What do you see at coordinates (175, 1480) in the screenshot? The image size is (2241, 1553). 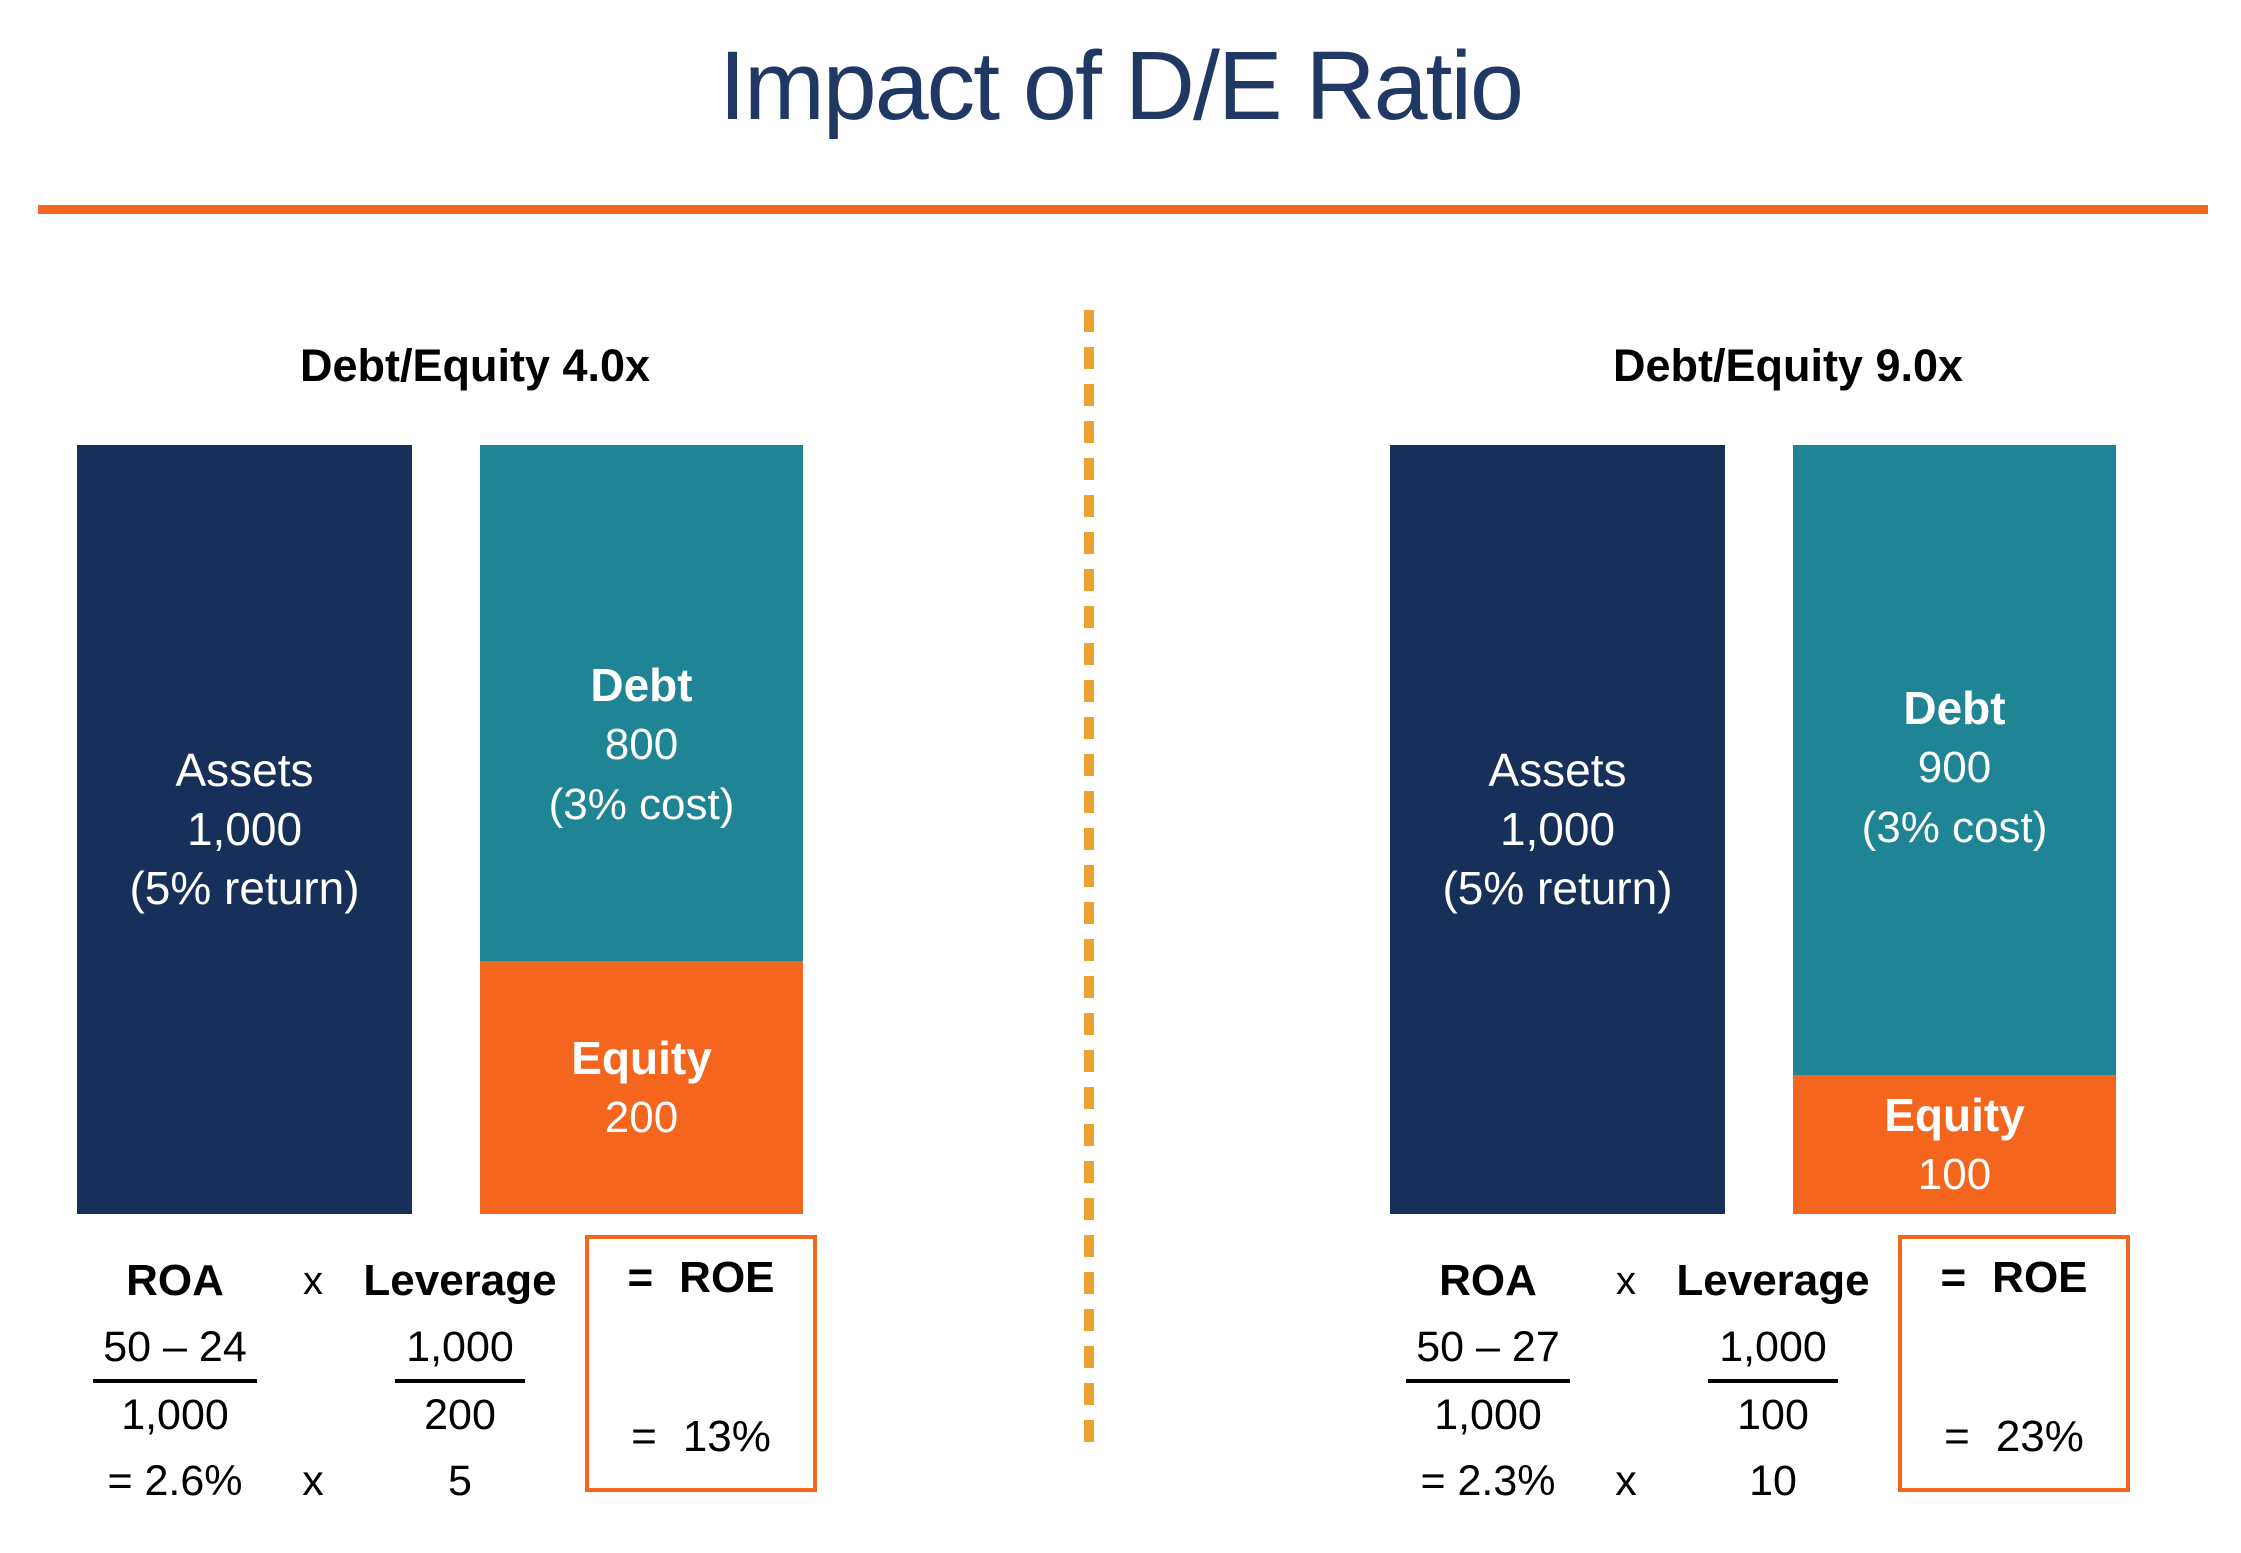 I see `roa-result: = 2.6%` at bounding box center [175, 1480].